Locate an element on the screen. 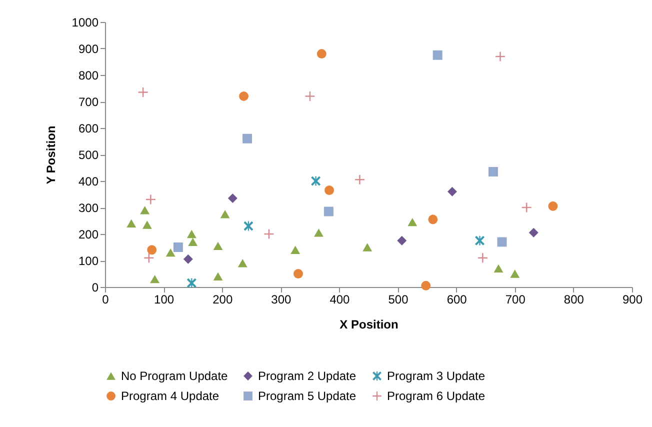  y-tick-label: 700 is located at coordinates (88, 102).